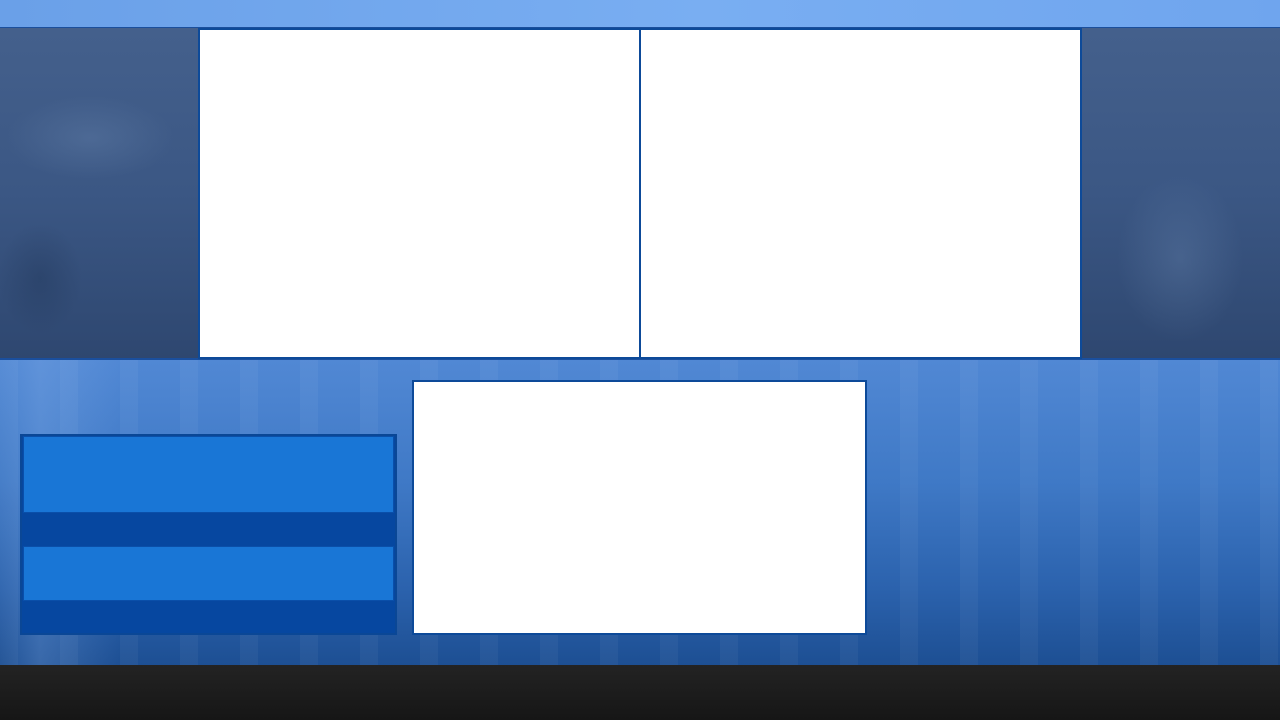 The image size is (1280, 720). Describe the element at coordinates (640, 14) in the screenshot. I see `top-bar` at that location.